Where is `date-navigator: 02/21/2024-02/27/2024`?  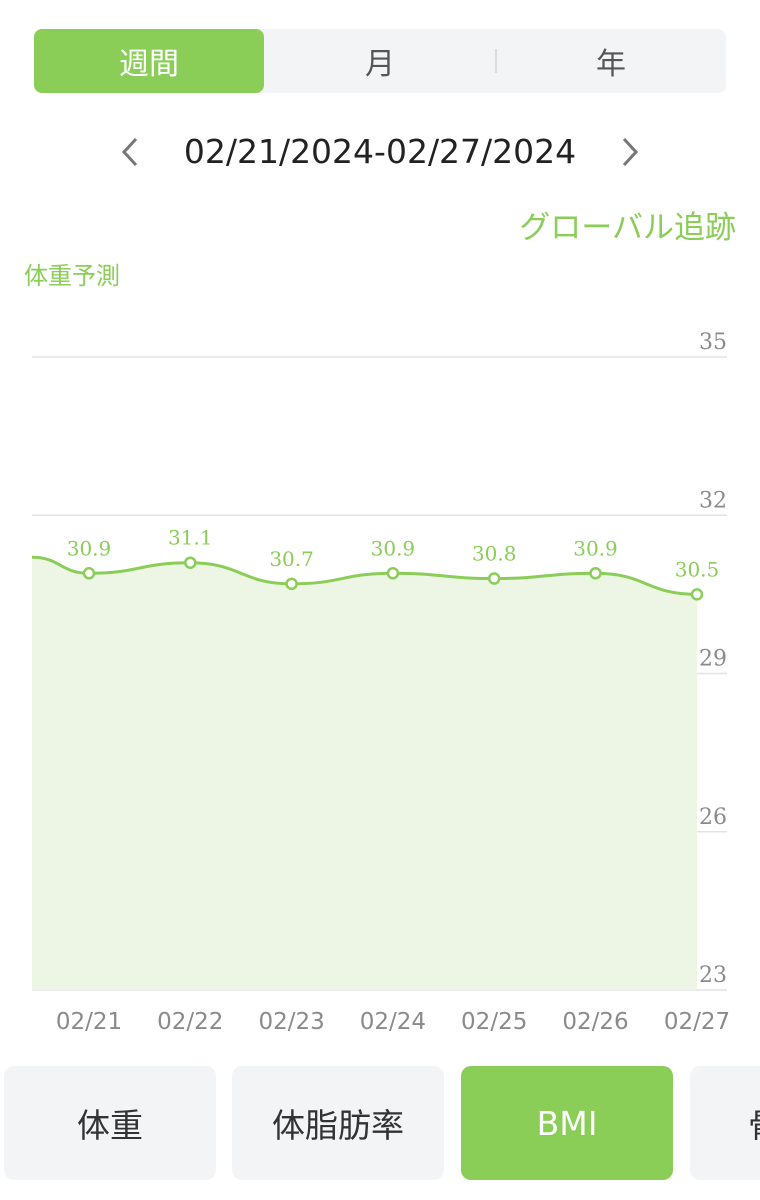 date-navigator: 02/21/2024-02/27/2024 is located at coordinates (380, 152).